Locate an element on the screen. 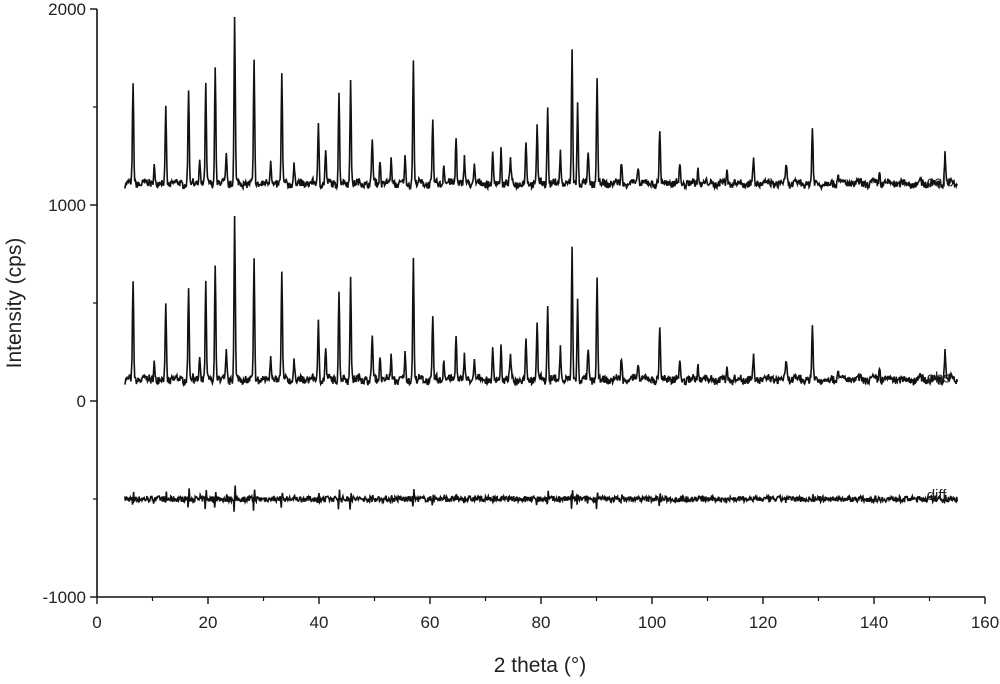 Image resolution: width=1000 pixels, height=684 pixels. x-tick-label: 20 is located at coordinates (208, 622).